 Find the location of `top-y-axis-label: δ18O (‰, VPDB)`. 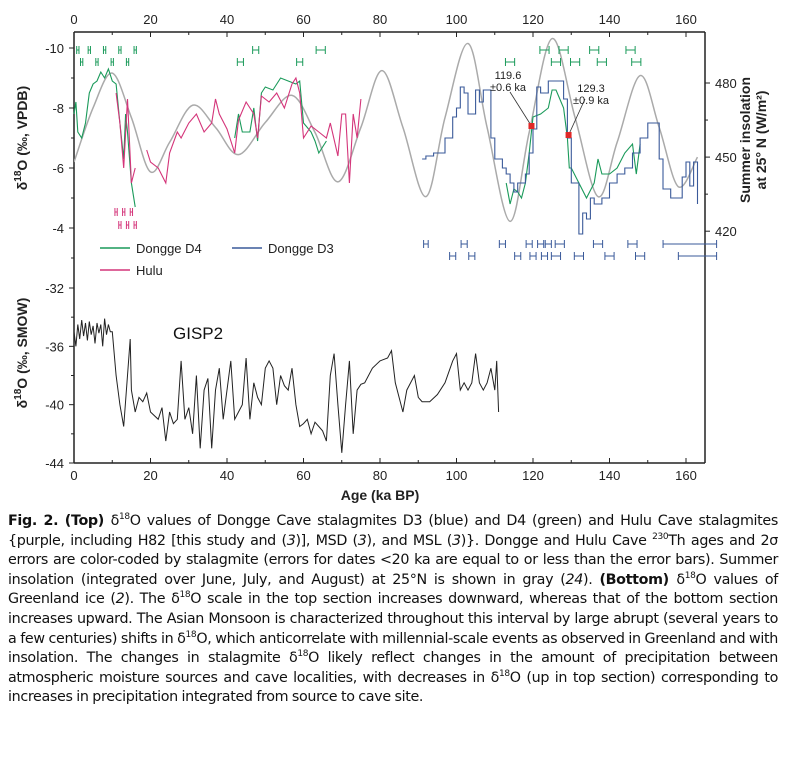

top-y-axis-label: δ18O (‰, VPDB) is located at coordinates (21, 138).